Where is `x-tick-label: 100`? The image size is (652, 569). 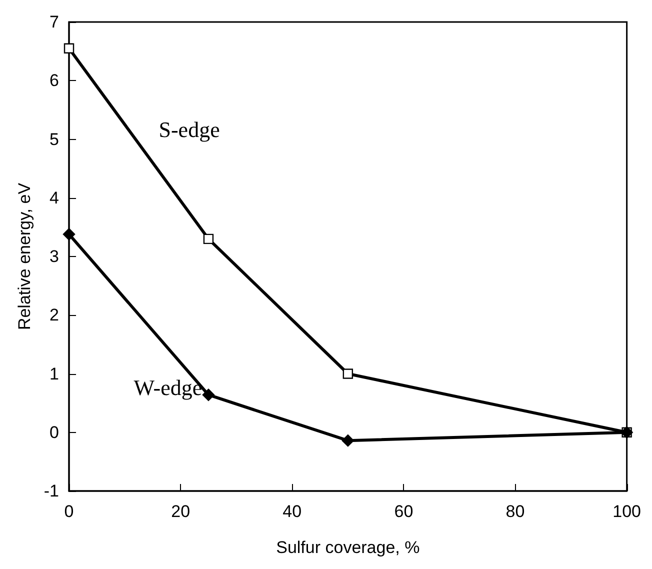 x-tick-label: 100 is located at coordinates (627, 511).